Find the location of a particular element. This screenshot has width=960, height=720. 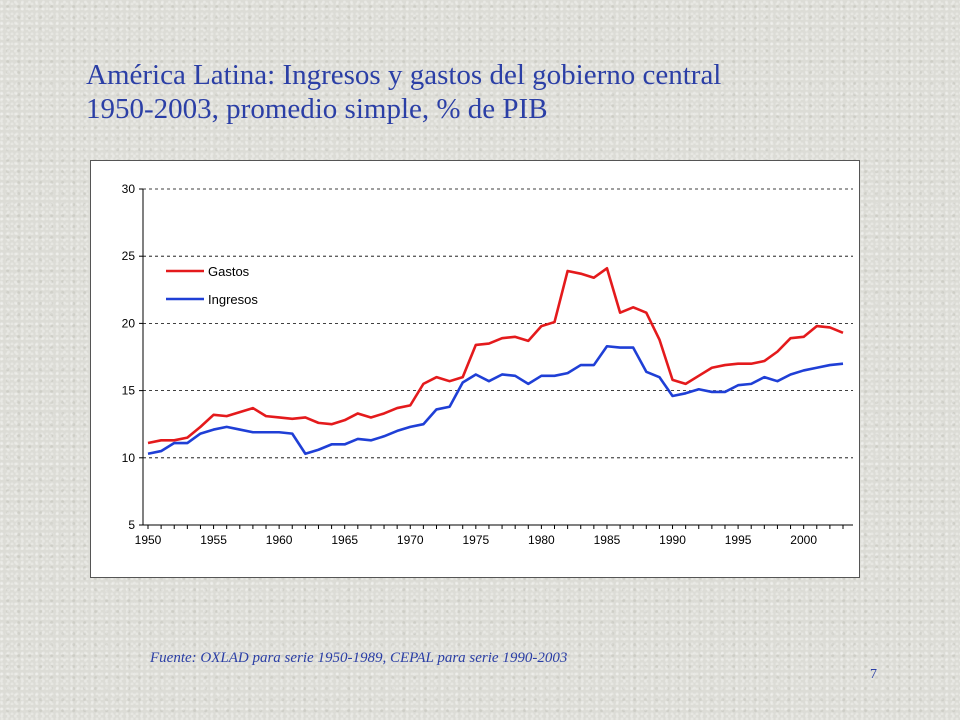

x-tick-label: 1955 is located at coordinates (213, 540).